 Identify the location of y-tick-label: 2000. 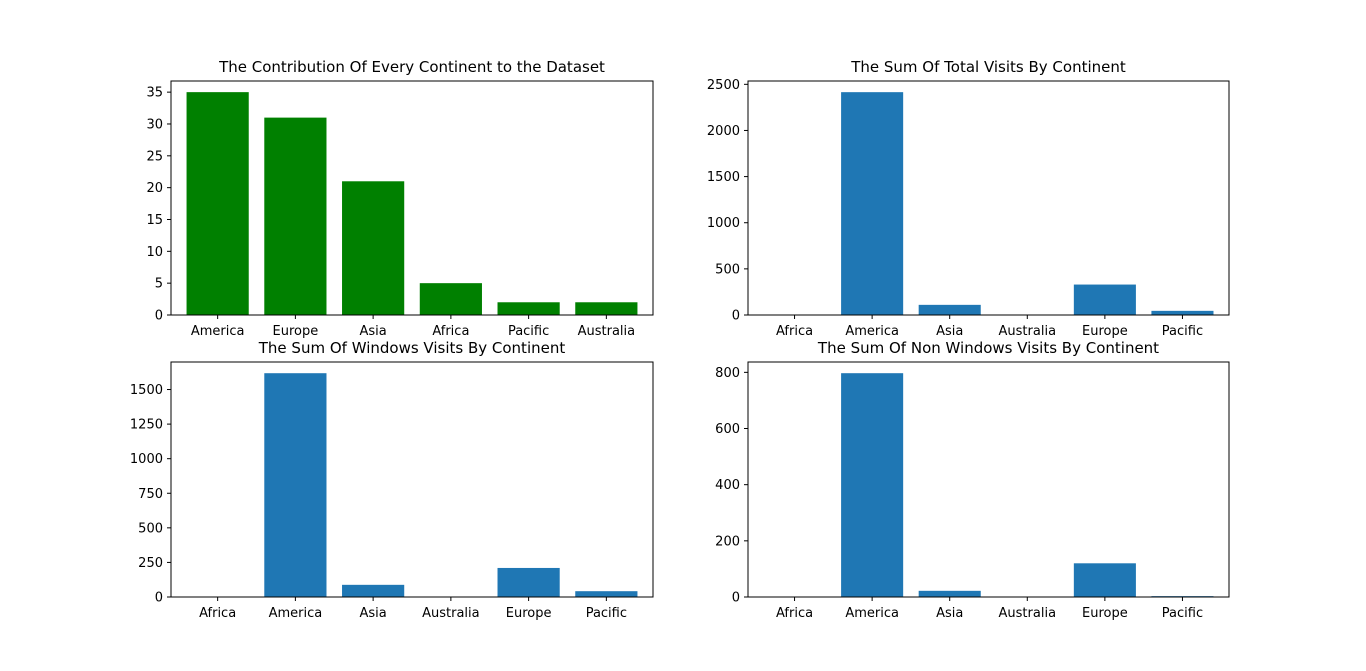
(723, 131).